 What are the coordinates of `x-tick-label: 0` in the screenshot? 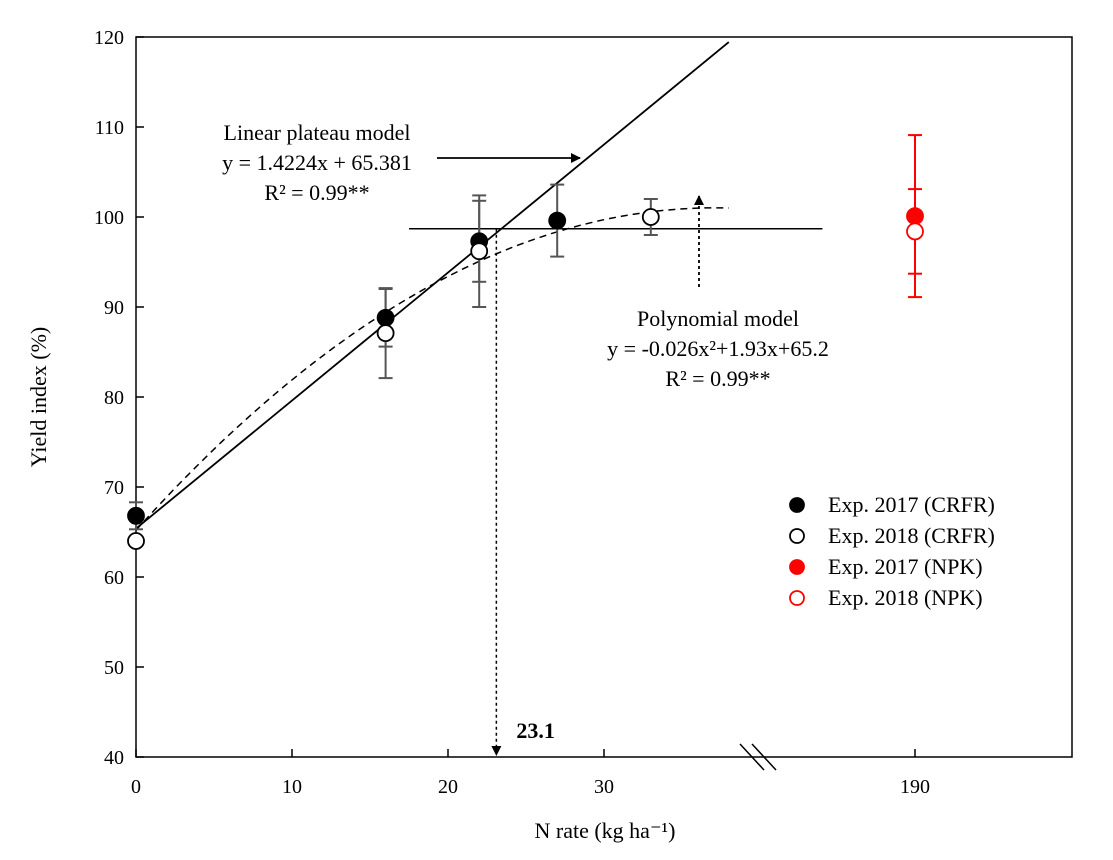 It's located at (136, 787).